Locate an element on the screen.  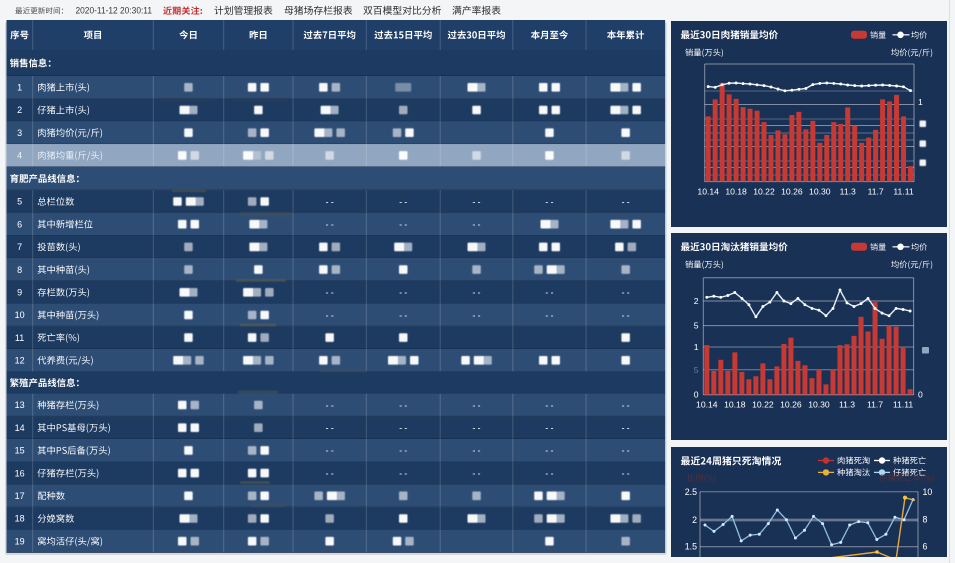
svg-text: 11 is located at coordinates (19, 338).